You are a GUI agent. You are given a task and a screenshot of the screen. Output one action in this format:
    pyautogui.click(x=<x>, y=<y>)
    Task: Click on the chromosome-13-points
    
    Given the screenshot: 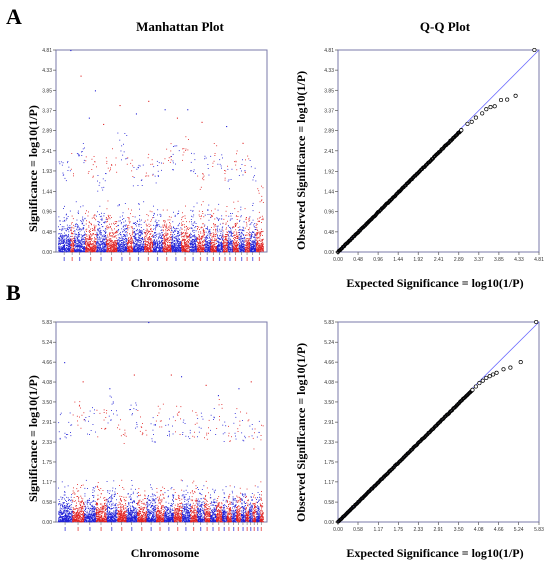 What is the action you would take?
    pyautogui.click(x=176, y=199)
    